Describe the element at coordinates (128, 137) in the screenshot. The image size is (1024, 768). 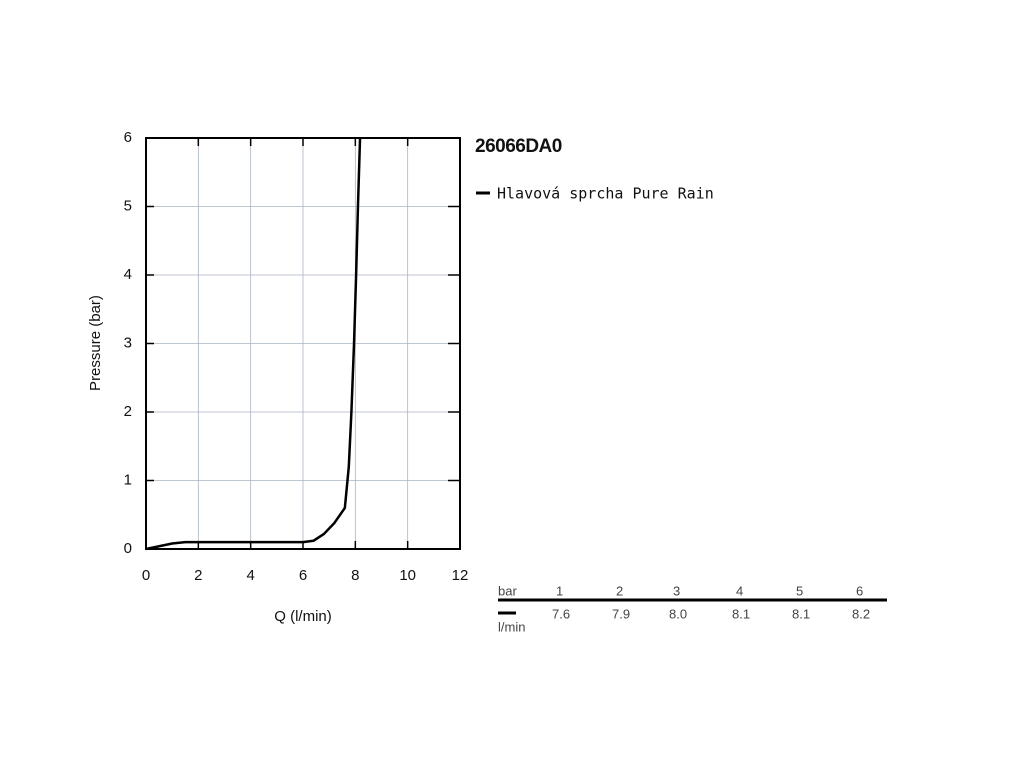
I see `y-tick-label: 6` at that location.